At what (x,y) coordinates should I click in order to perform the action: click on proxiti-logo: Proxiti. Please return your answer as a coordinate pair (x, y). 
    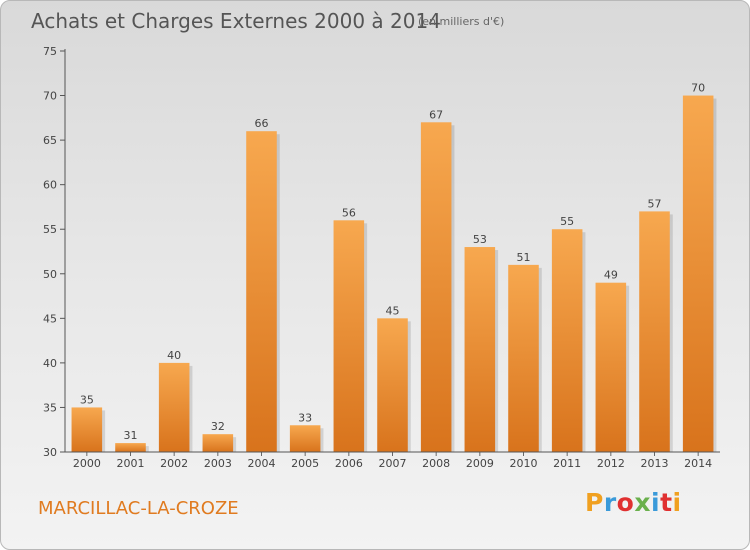
    Looking at the image, I should click on (633, 502).